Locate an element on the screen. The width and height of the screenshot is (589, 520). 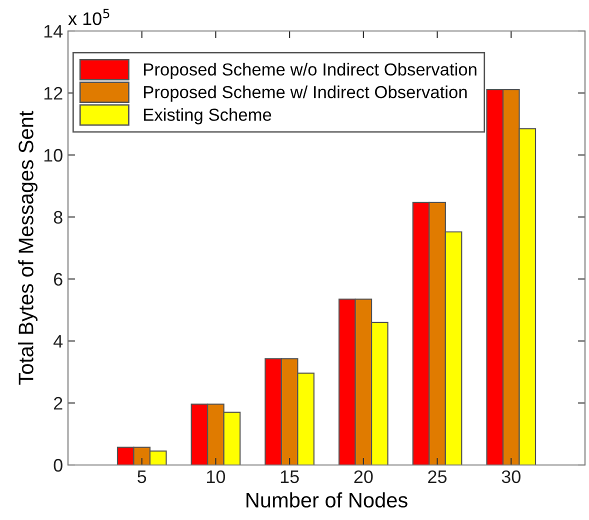
x-tick-label: 5 is located at coordinates (142, 477).